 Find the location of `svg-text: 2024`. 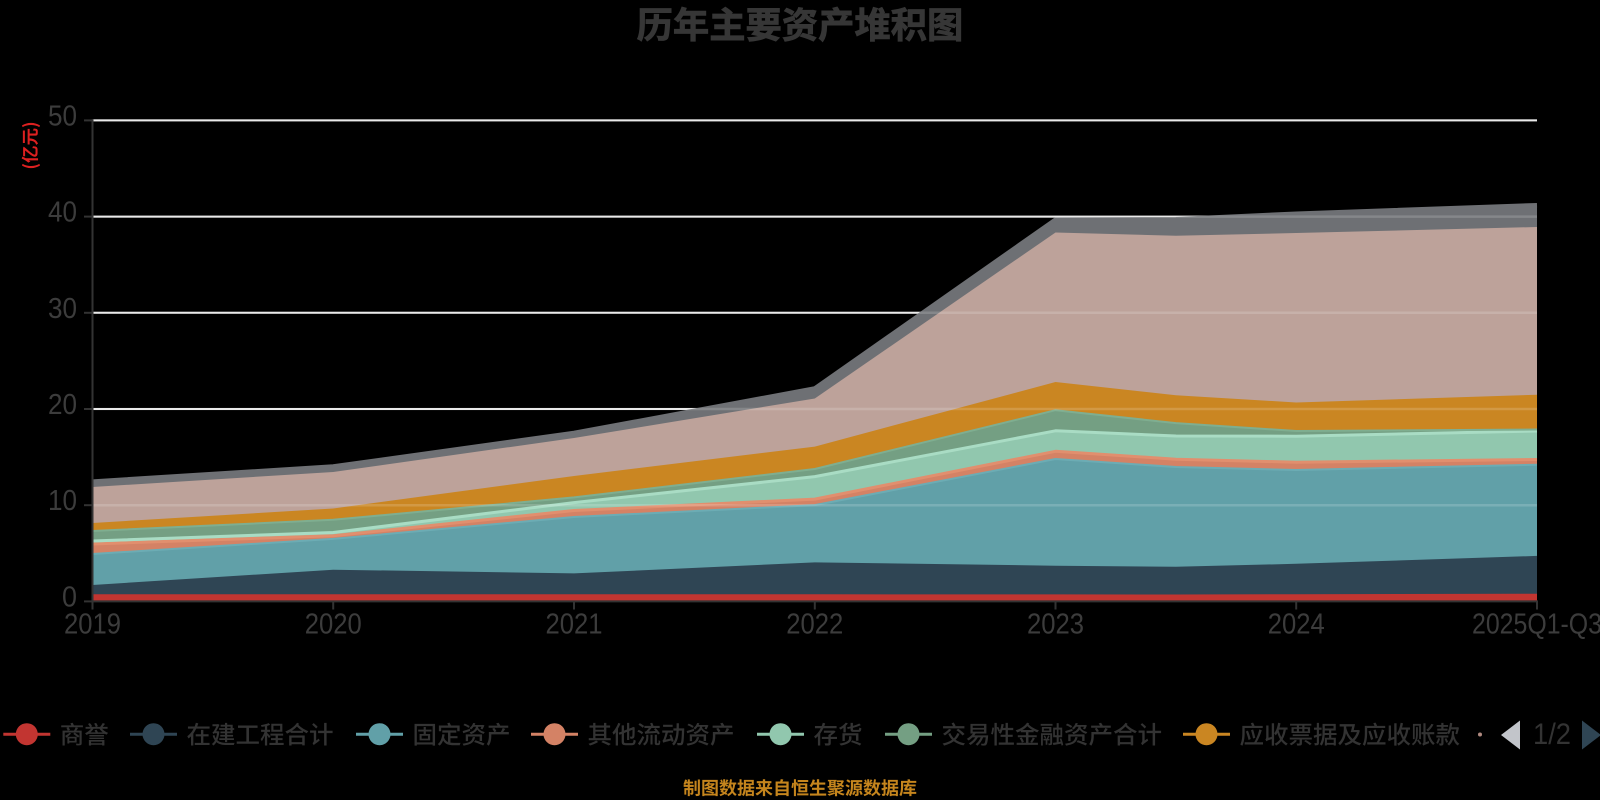

svg-text: 2024 is located at coordinates (1296, 625).